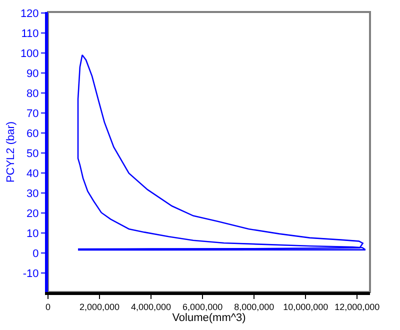 This screenshot has height=330, width=400. I want to click on x-axis-title: Volume(mm^3), so click(209, 318).